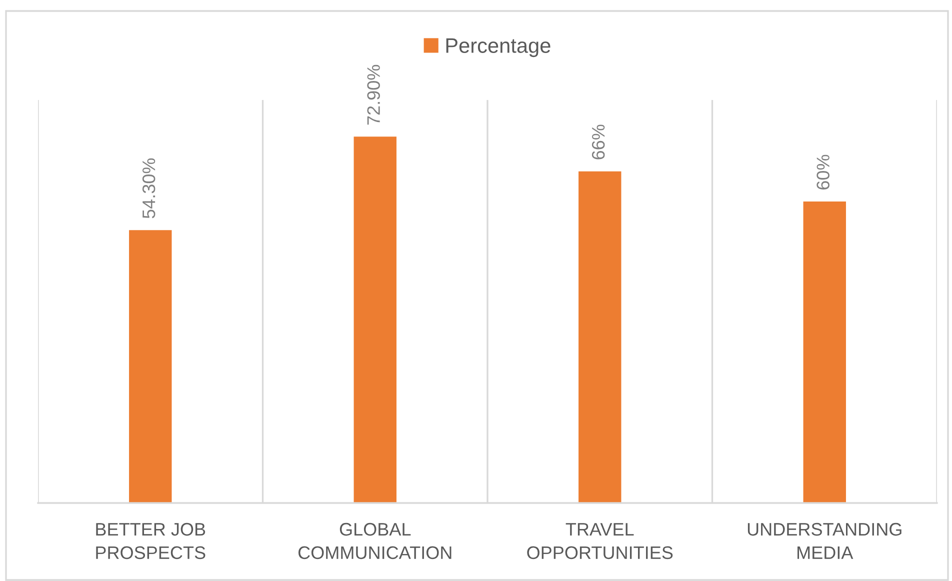  What do you see at coordinates (151, 541) in the screenshot?
I see `x-tick-label: BETTER JOB PROSPECTS` at bounding box center [151, 541].